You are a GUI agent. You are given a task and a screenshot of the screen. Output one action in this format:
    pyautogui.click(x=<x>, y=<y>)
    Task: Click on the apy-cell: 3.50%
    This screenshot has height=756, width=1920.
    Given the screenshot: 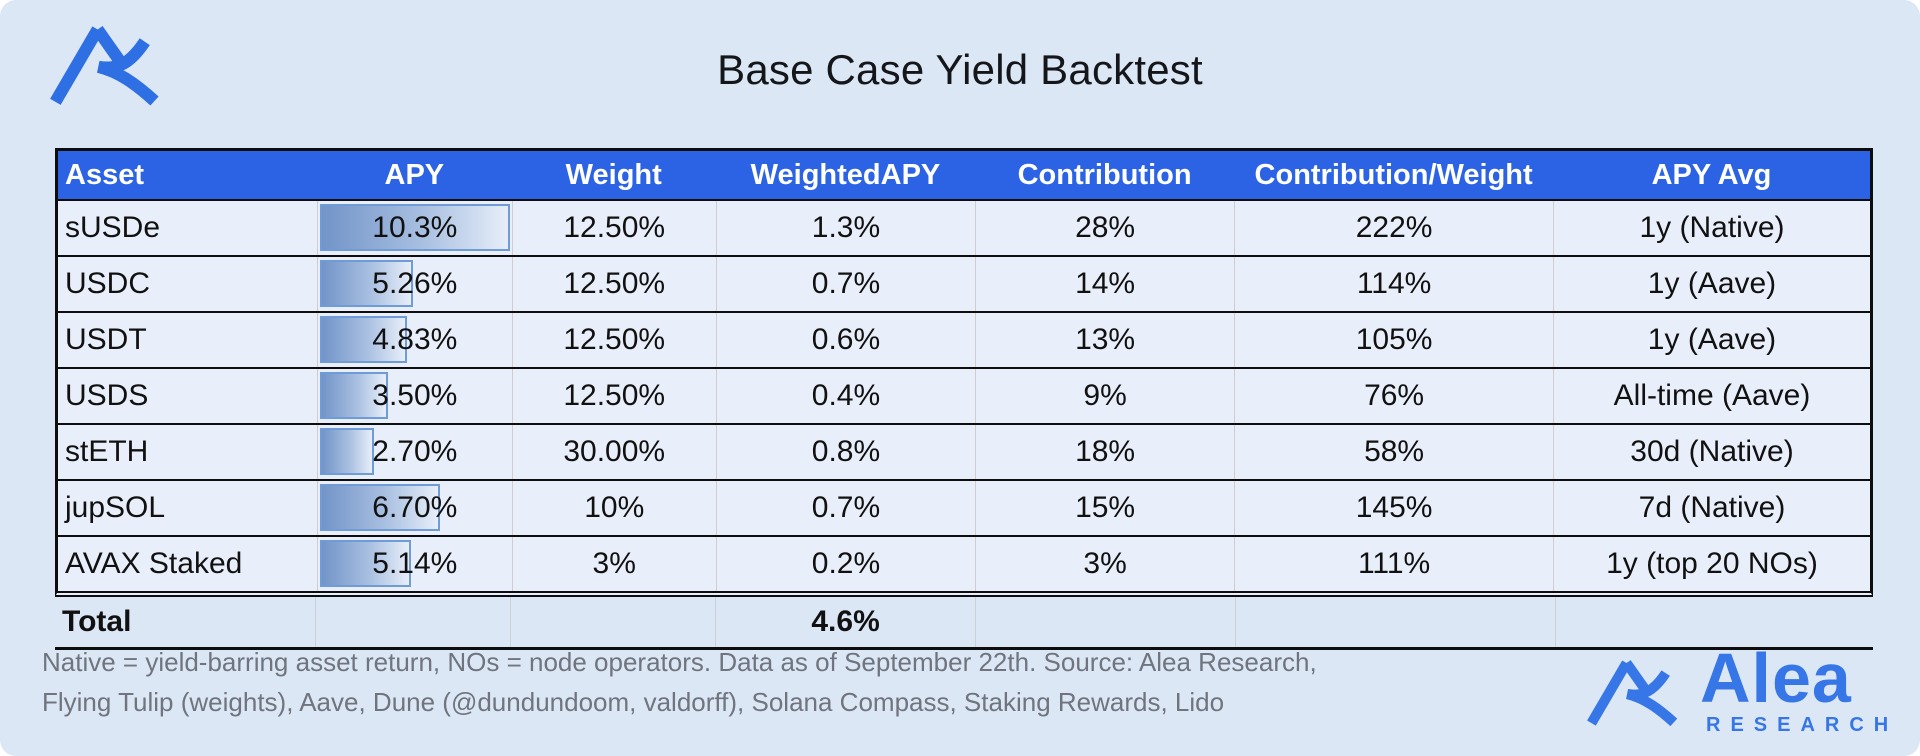 What is the action you would take?
    pyautogui.click(x=414, y=396)
    